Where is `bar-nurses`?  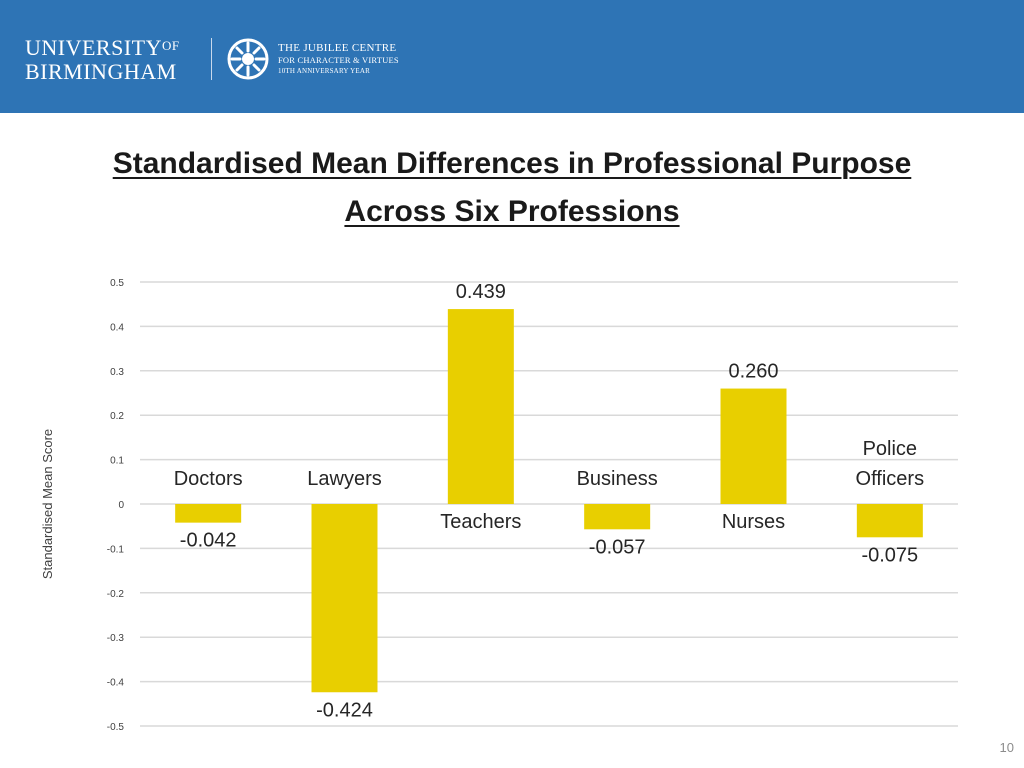 bar-nurses is located at coordinates (753, 446).